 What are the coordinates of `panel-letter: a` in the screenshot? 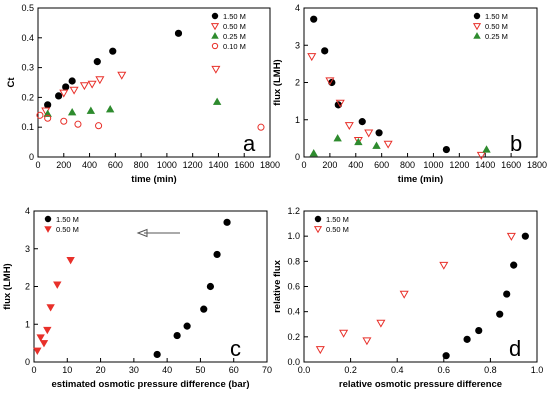 It's located at (249, 143).